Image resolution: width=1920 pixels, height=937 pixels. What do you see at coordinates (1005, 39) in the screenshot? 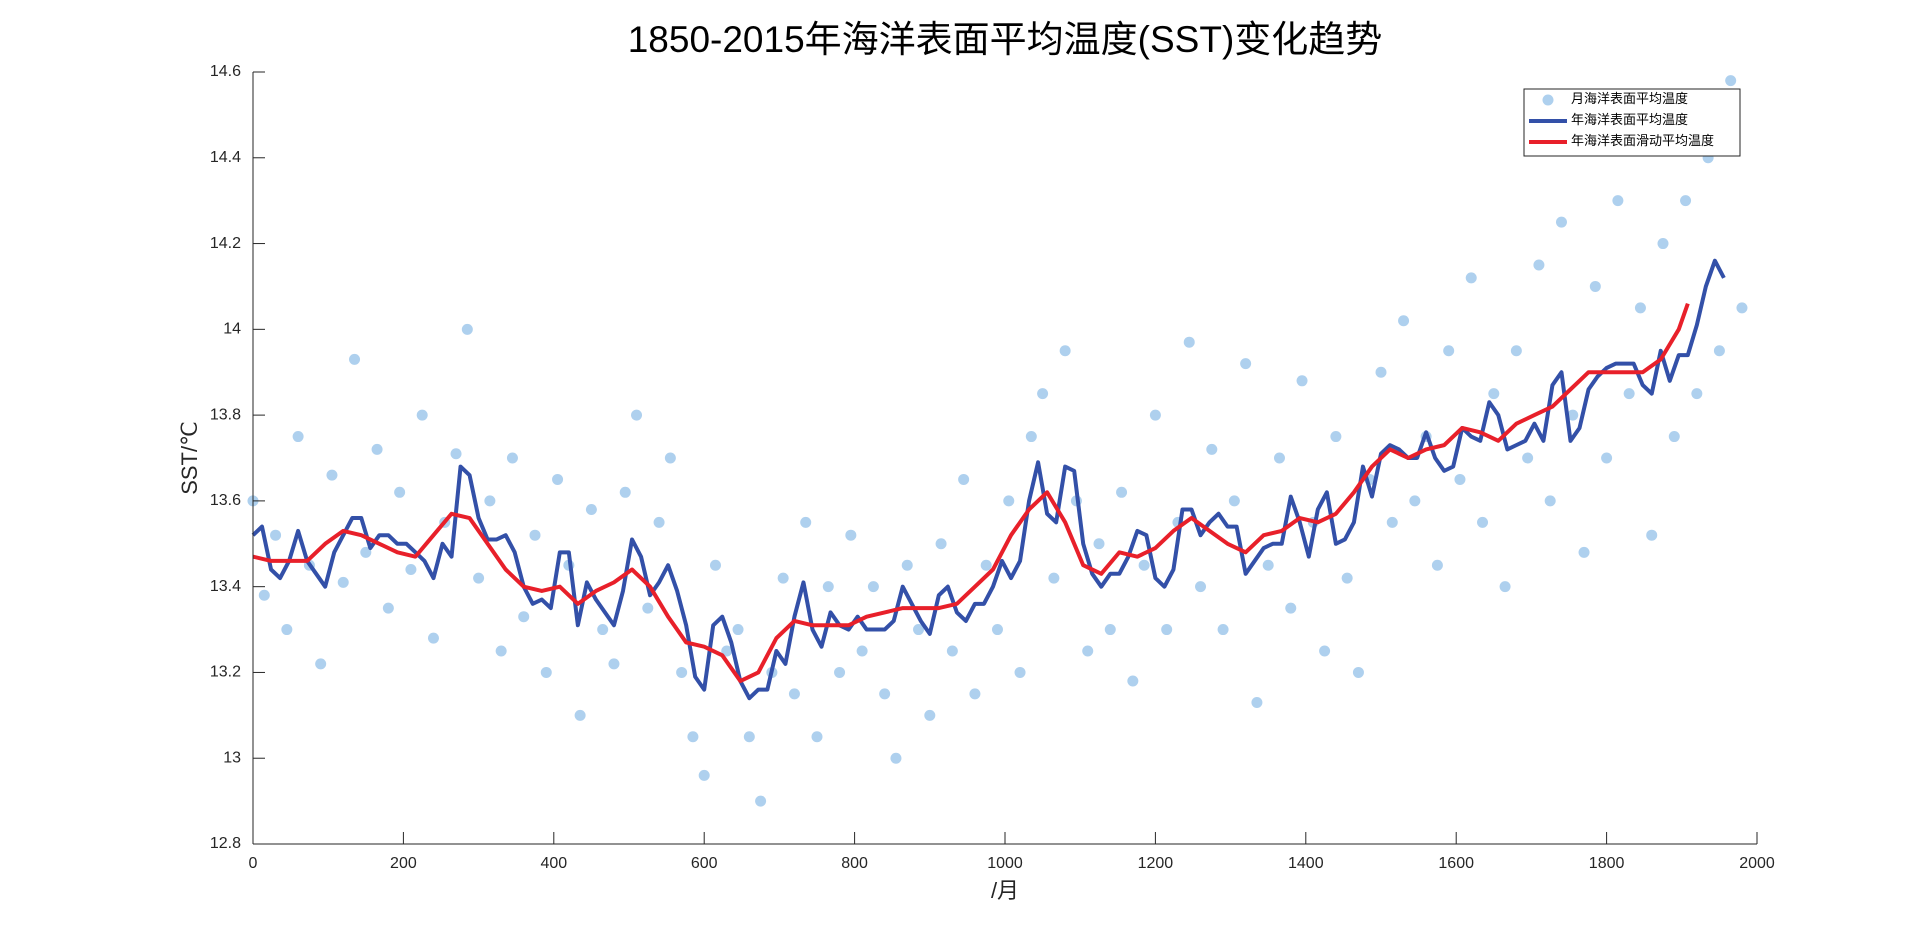
I see `chart-title: 1850-2015年海洋表面平均温度(SST)变化趋势` at bounding box center [1005, 39].